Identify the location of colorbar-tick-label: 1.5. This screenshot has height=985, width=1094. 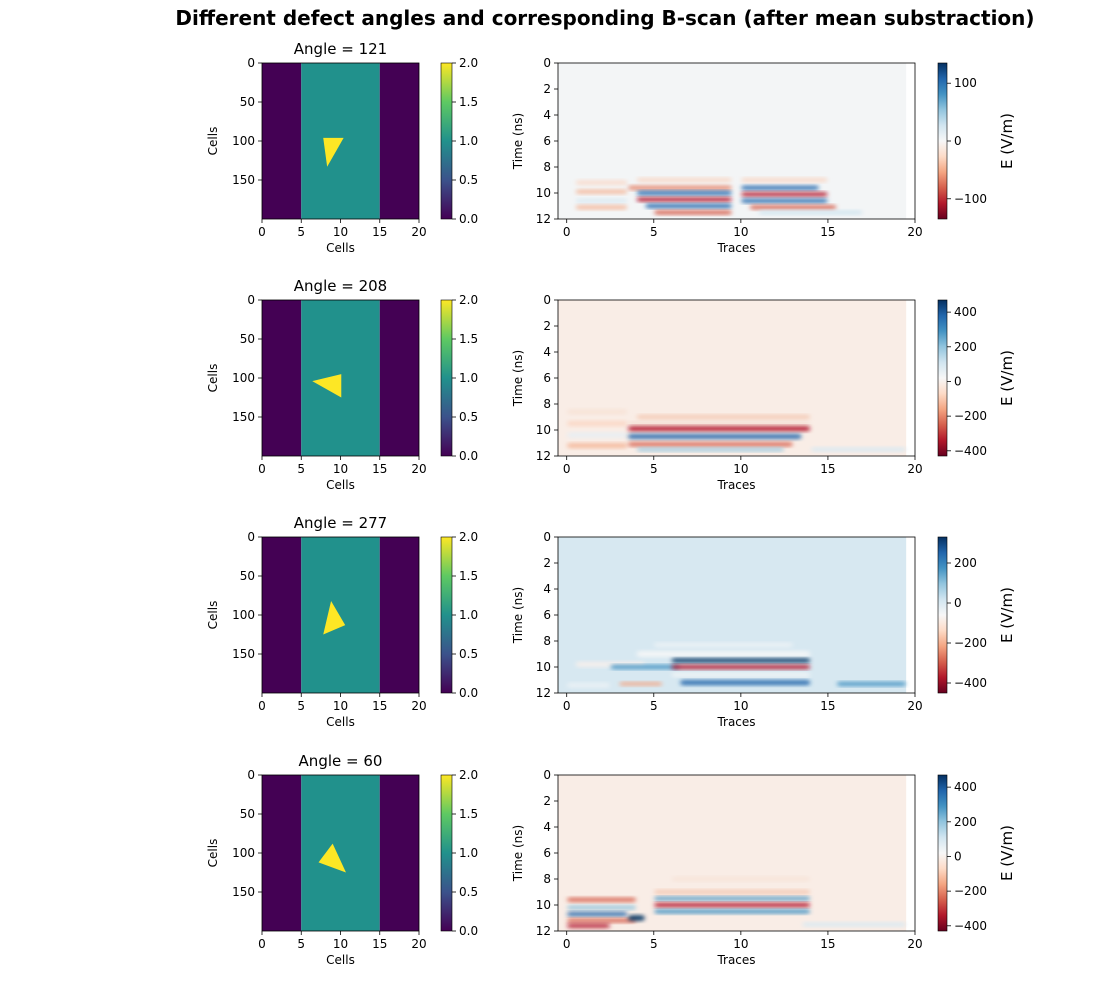
(468, 576).